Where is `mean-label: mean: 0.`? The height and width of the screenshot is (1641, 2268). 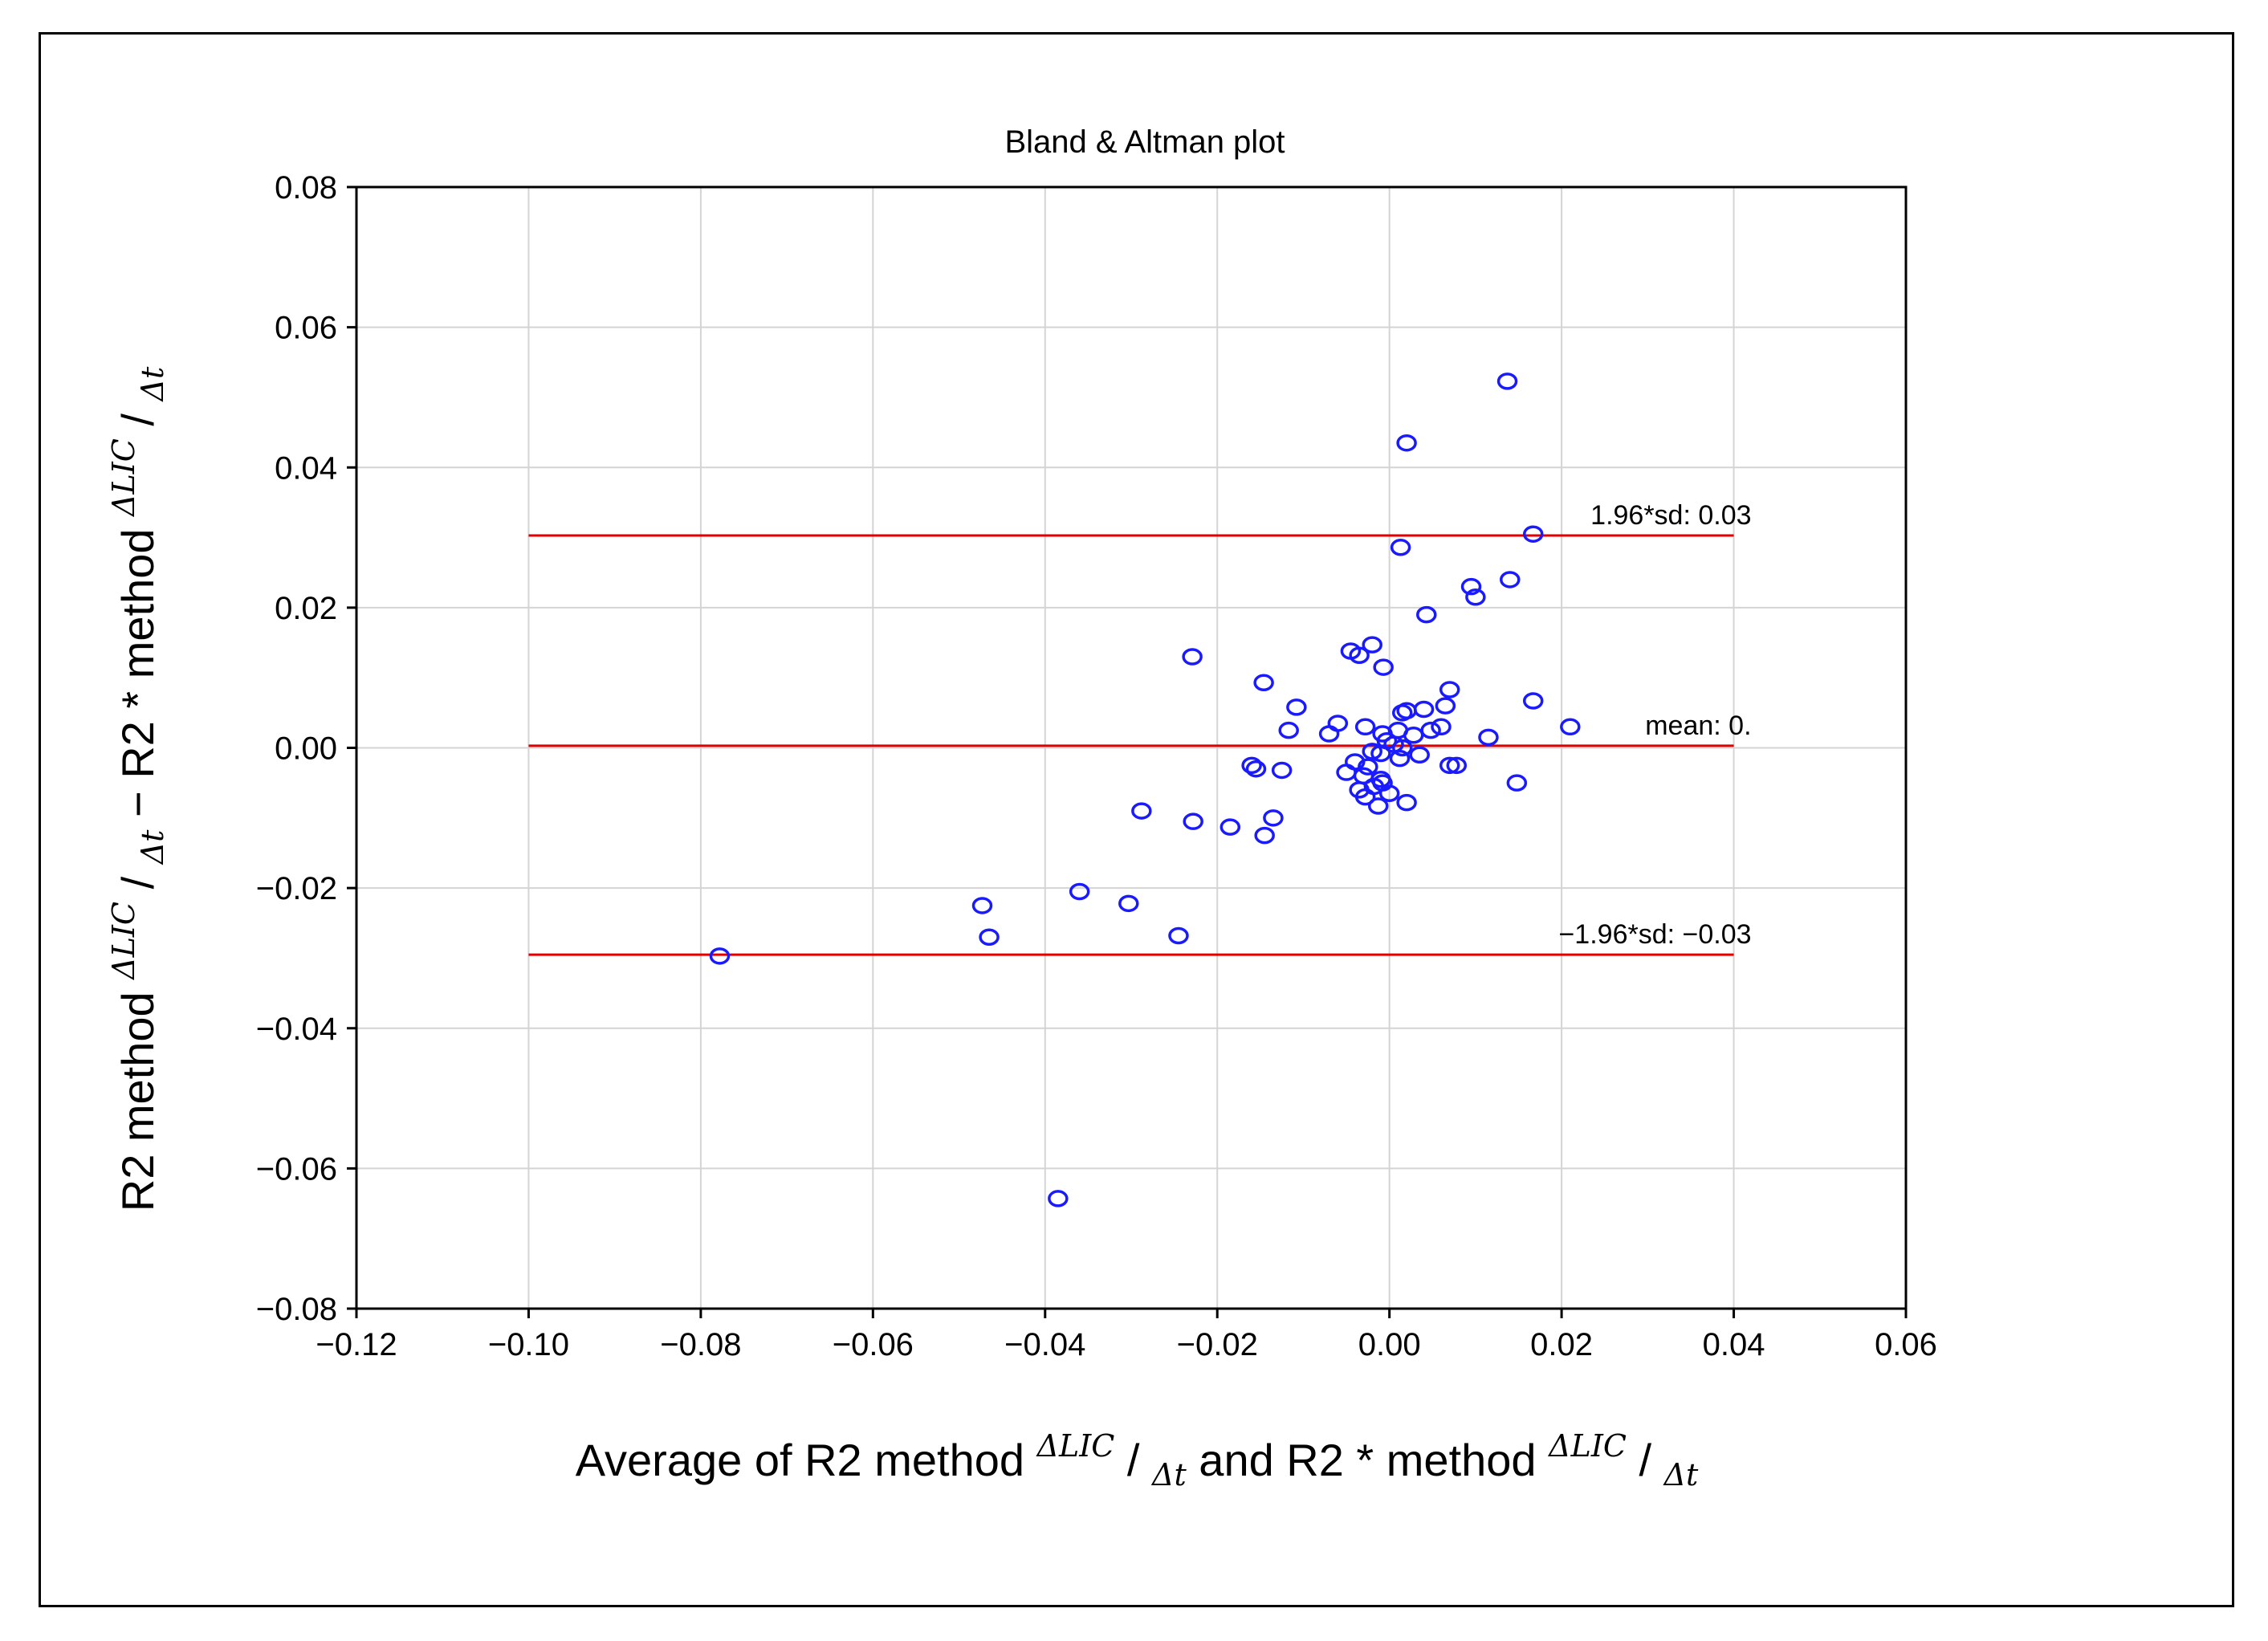
mean-label: mean: 0. is located at coordinates (1698, 726).